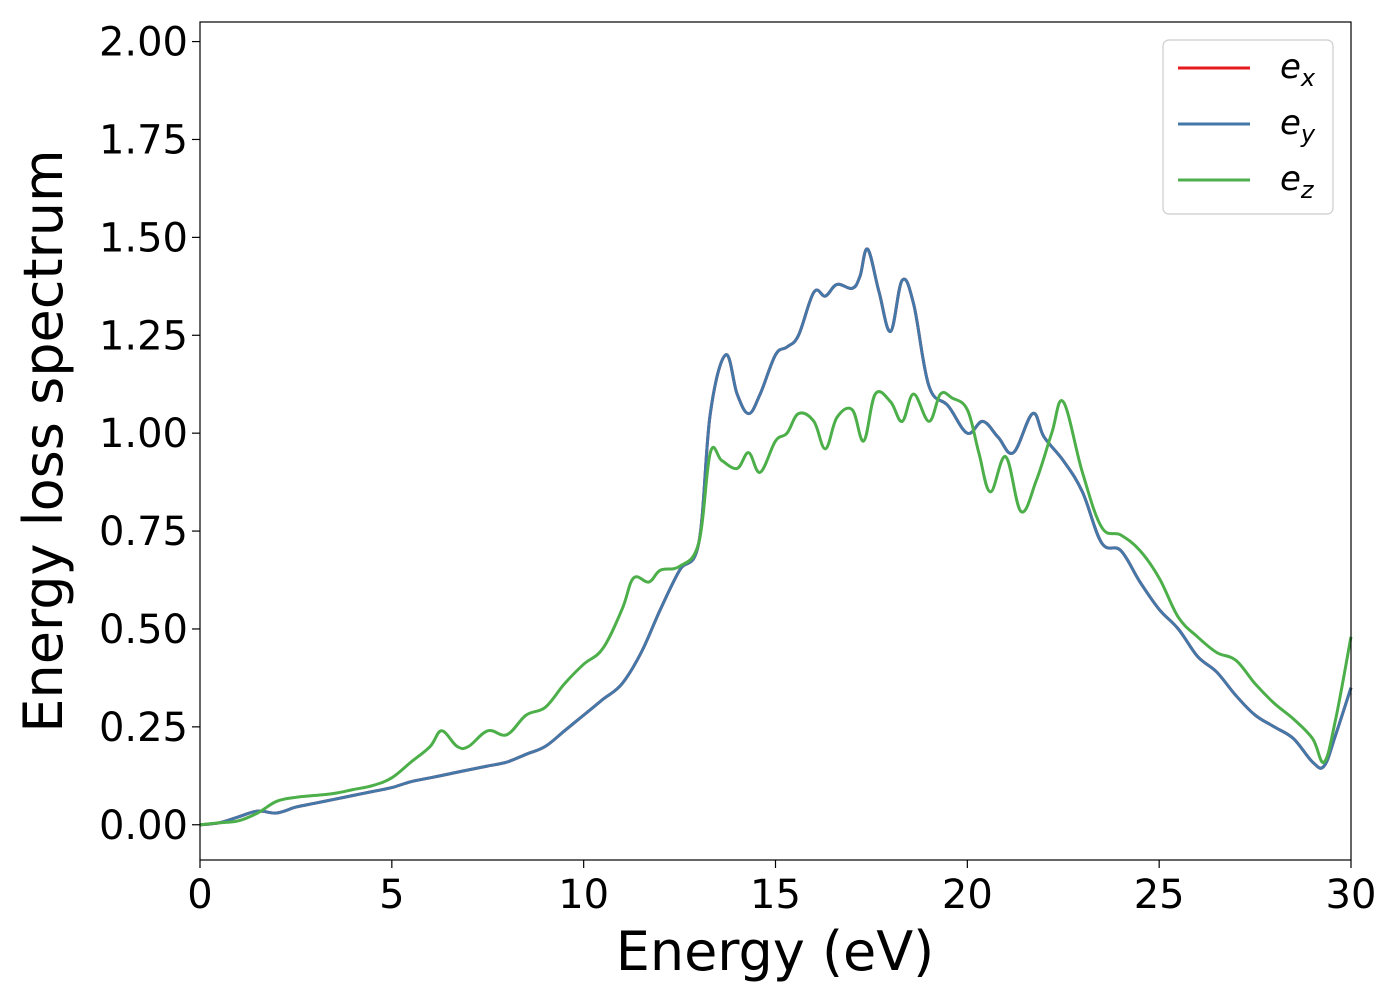 The width and height of the screenshot is (1400, 1000). I want to click on x-axis-label: Energy (eV), so click(775, 951).